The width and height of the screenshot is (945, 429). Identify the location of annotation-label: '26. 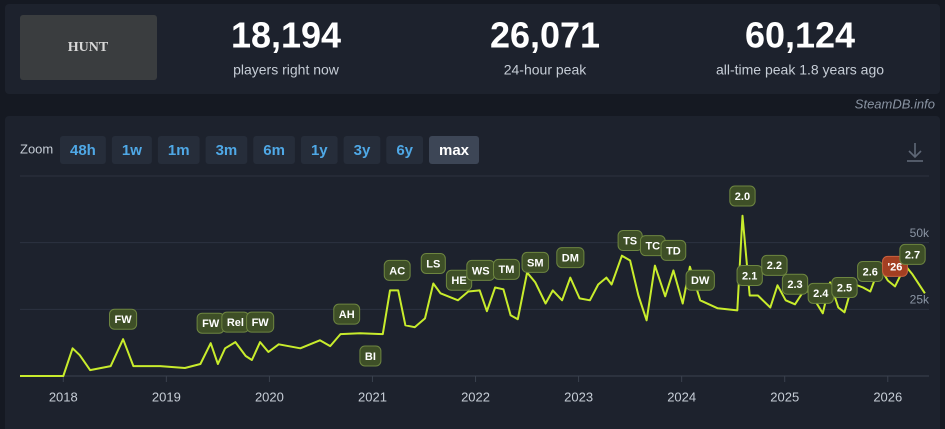
(895, 267).